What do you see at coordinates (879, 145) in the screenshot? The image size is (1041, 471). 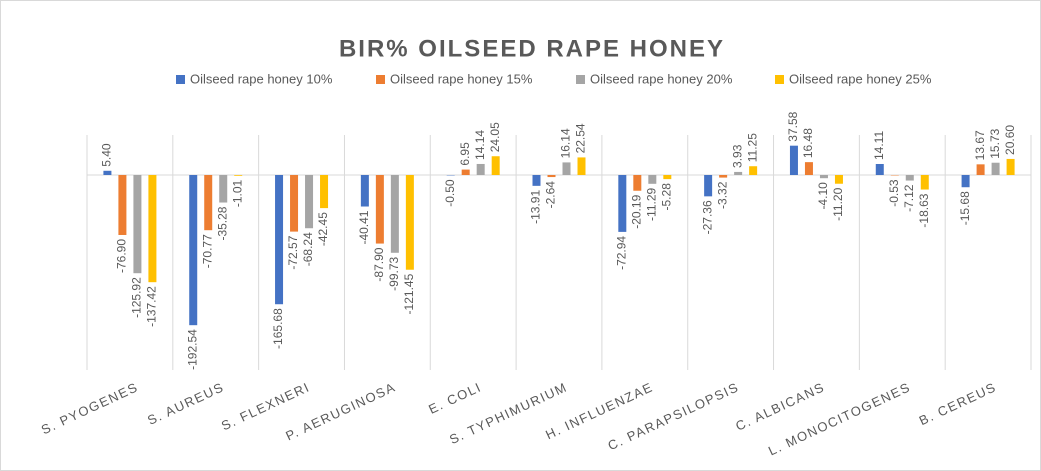 I see `value-label: 14.11` at bounding box center [879, 145].